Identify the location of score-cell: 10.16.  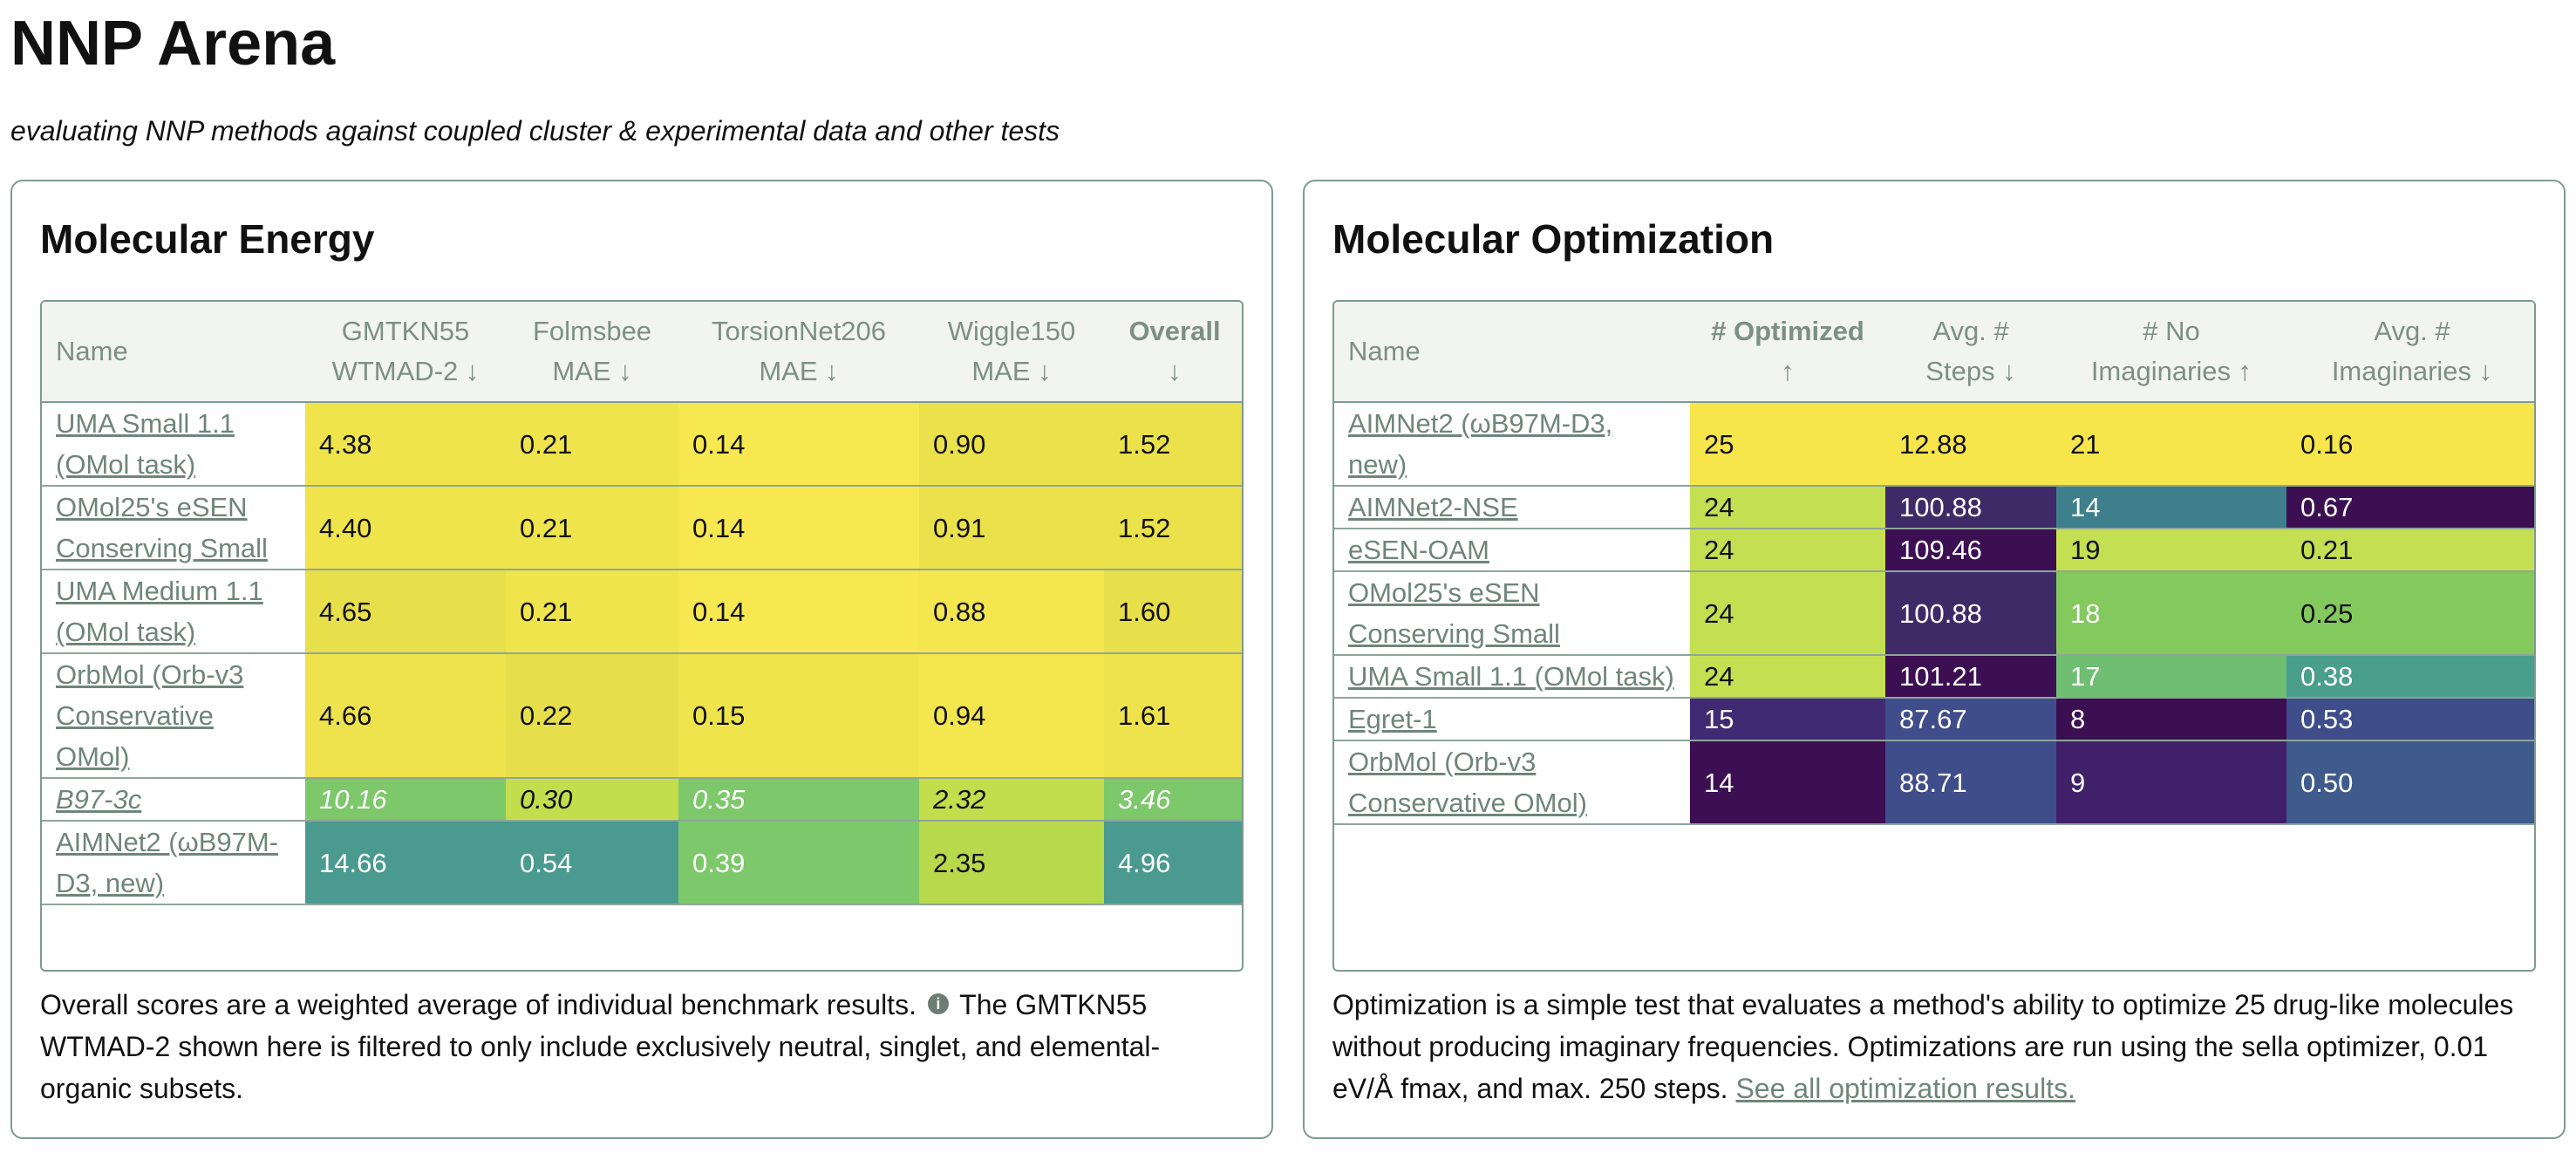
(405, 800).